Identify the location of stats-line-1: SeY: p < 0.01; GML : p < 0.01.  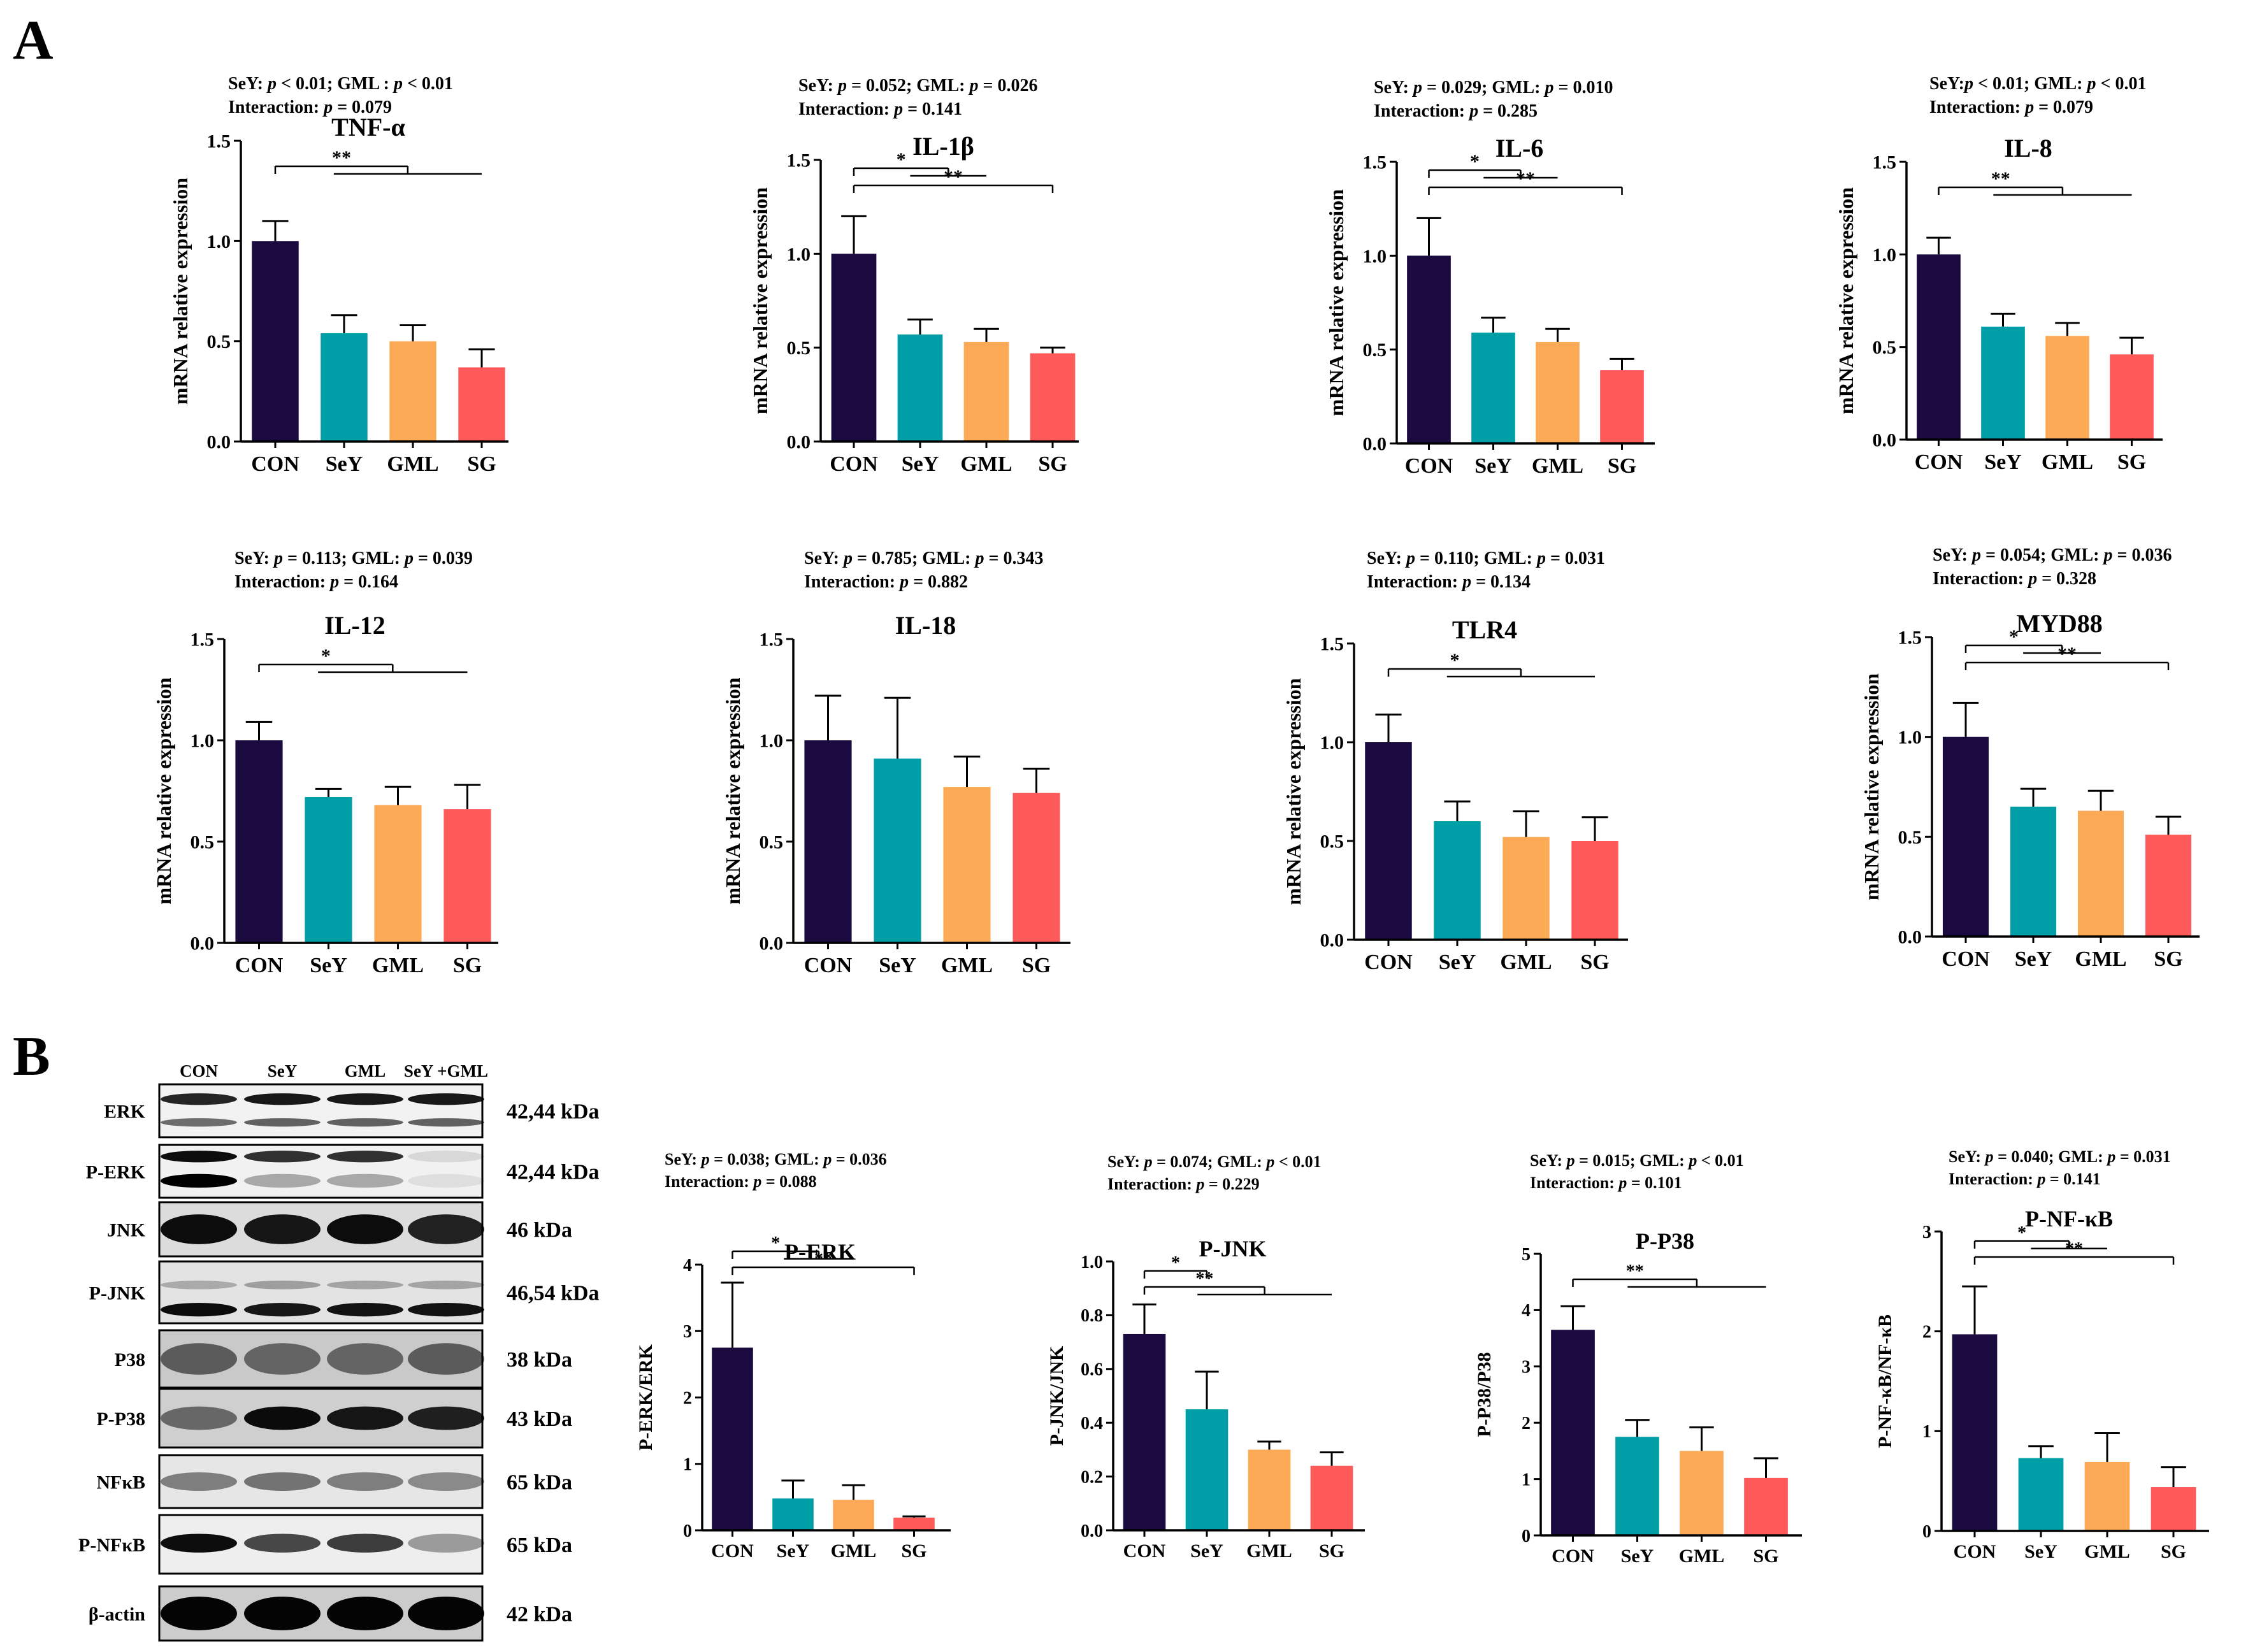
(340, 84).